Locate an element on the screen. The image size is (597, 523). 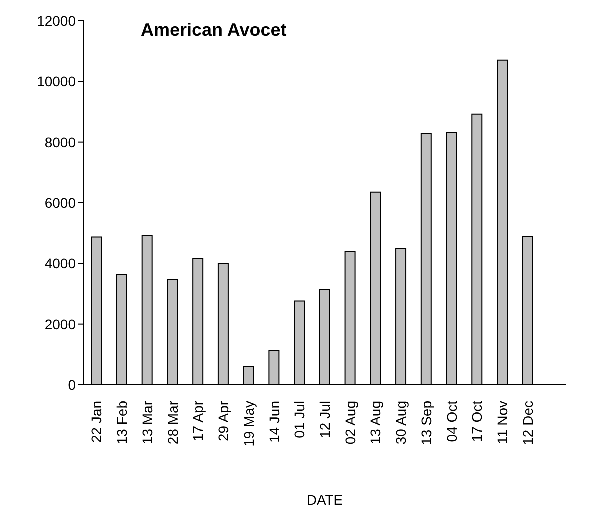
y-tick-label: 4000 is located at coordinates (60, 264).